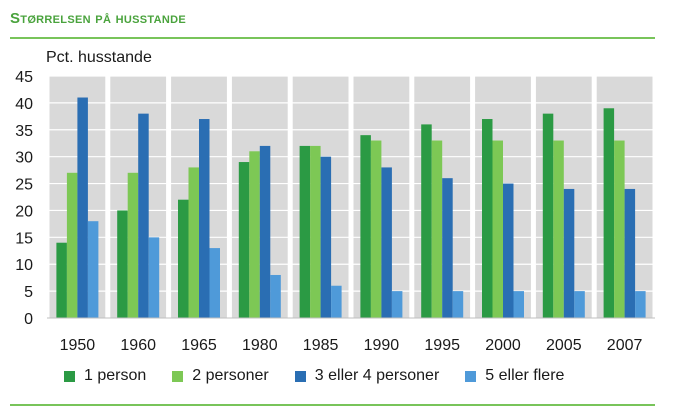 The height and width of the screenshot is (418, 680). I want to click on legend-item-5-eller-flere: 5 eller flere, so click(514, 376).